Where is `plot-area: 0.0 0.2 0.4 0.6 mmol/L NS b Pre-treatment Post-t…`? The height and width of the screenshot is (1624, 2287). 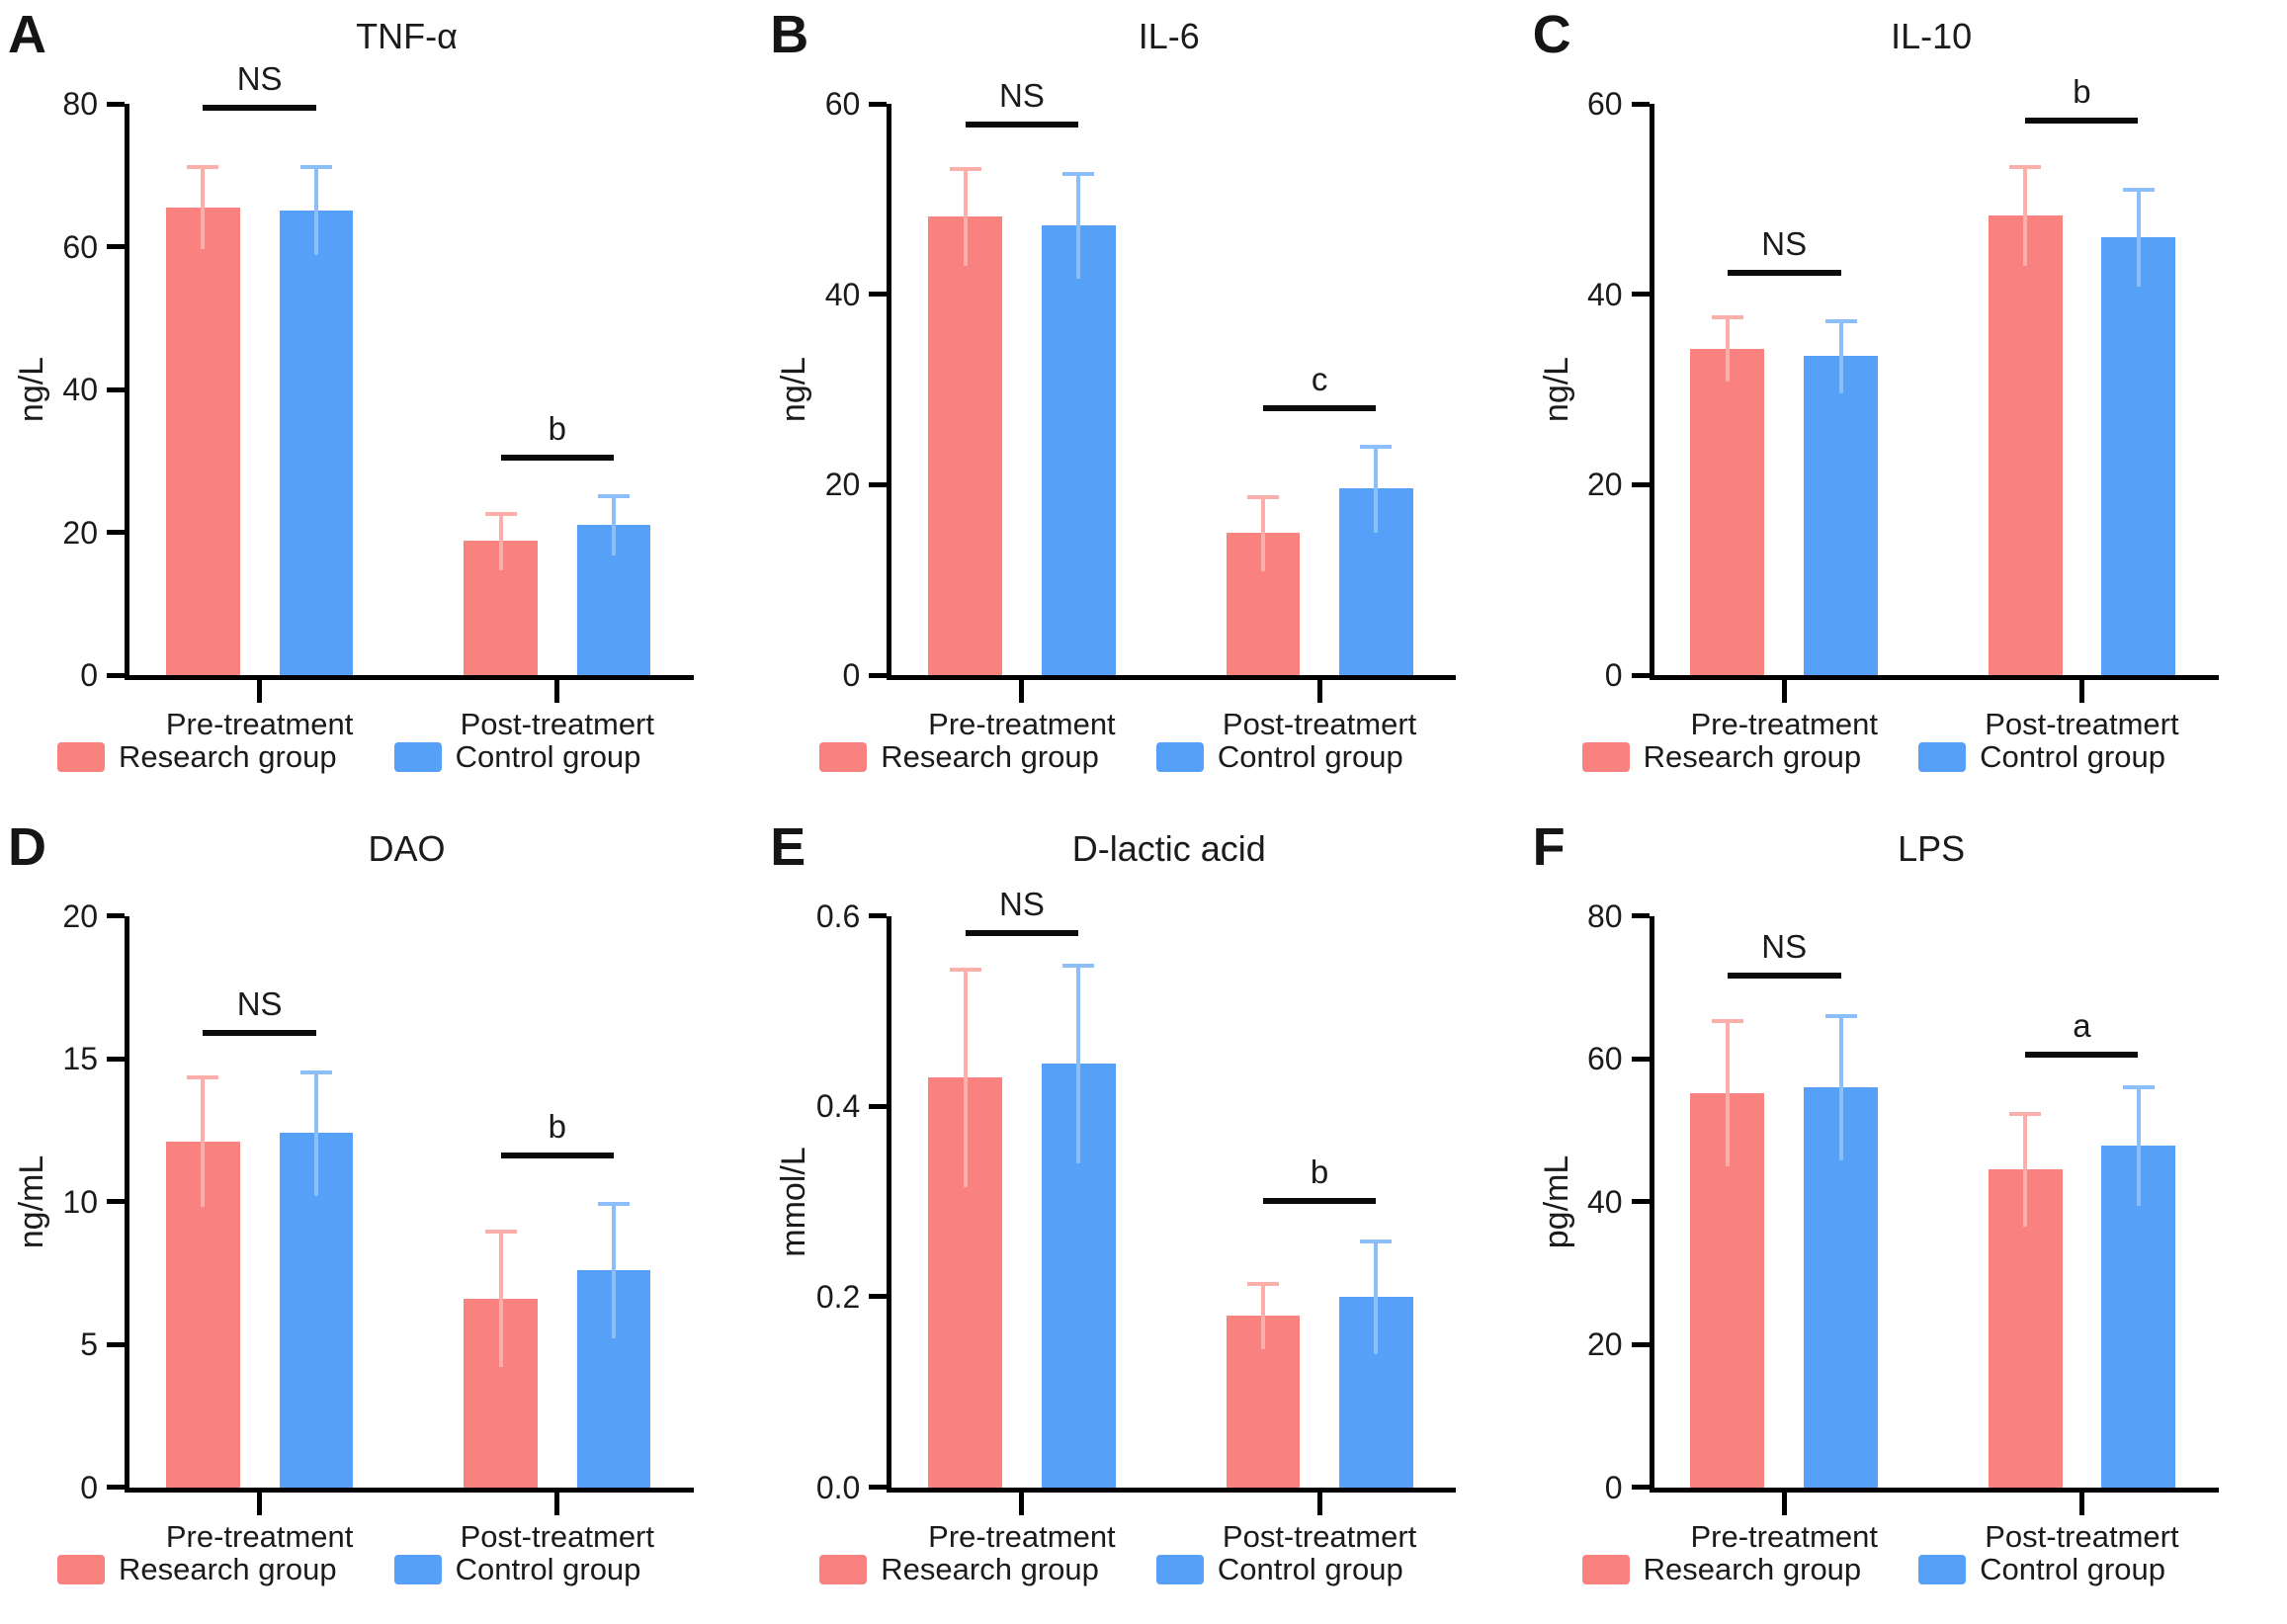
plot-area: 0.0 0.2 0.4 0.6 mmol/L NS b Pre-treatment Post-t… is located at coordinates (1116, 1220).